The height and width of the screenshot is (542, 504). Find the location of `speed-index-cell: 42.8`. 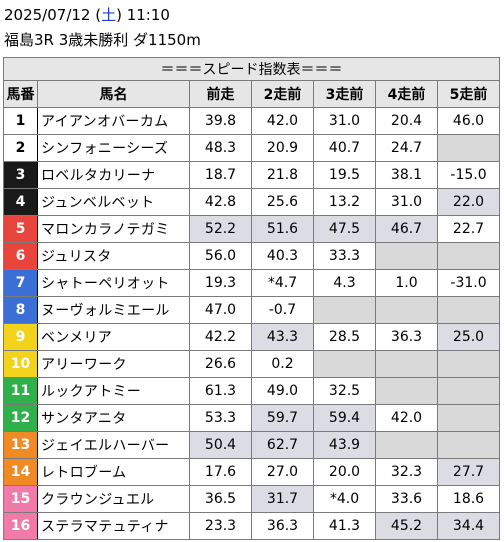

speed-index-cell: 42.8 is located at coordinates (220, 202).